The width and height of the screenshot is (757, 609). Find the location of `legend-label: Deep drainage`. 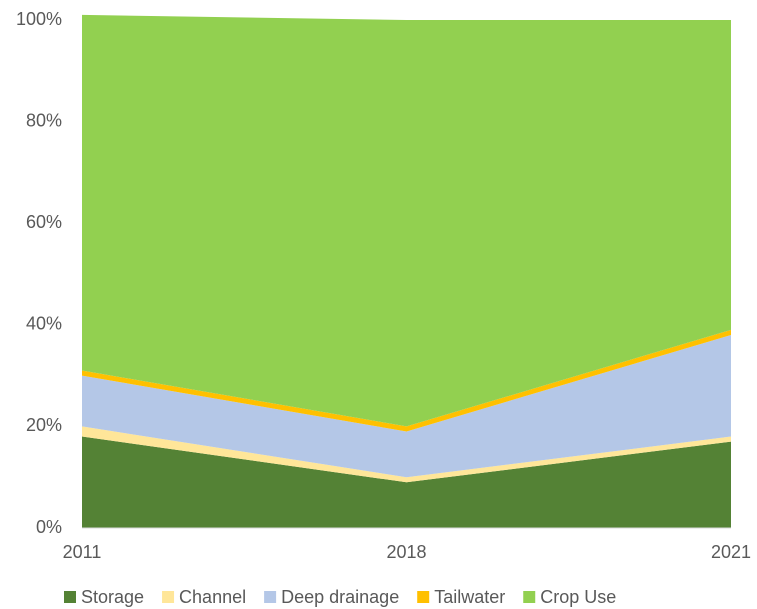

legend-label: Deep drainage is located at coordinates (340, 597).